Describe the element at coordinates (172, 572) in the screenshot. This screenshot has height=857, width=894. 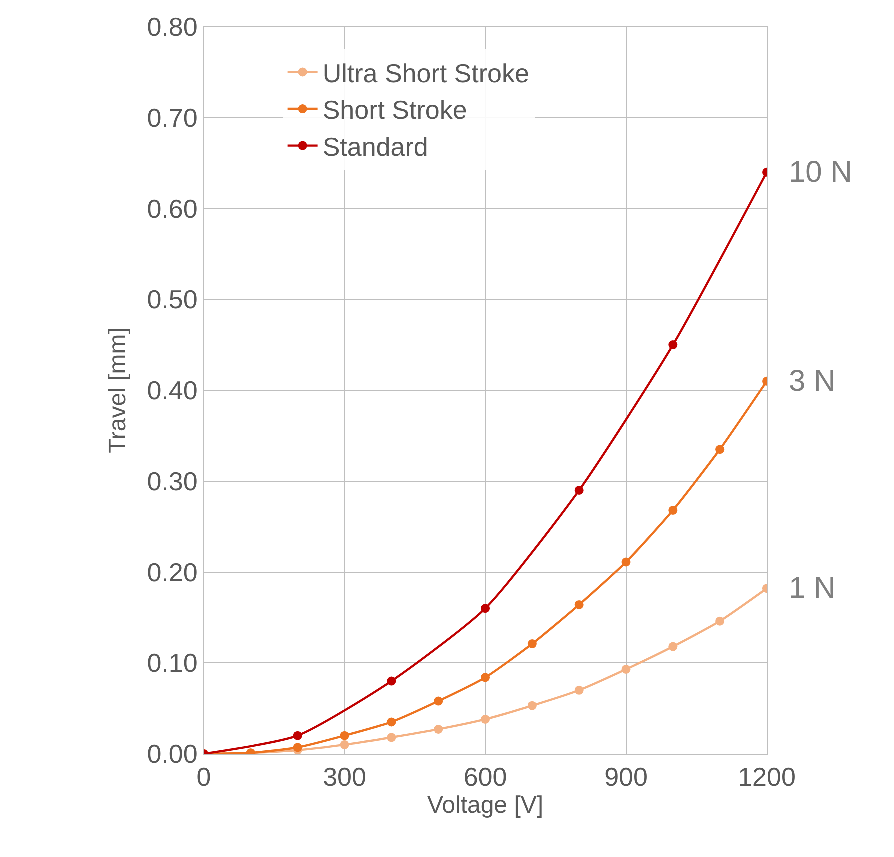
I see `y-tick-label: 0.20` at that location.